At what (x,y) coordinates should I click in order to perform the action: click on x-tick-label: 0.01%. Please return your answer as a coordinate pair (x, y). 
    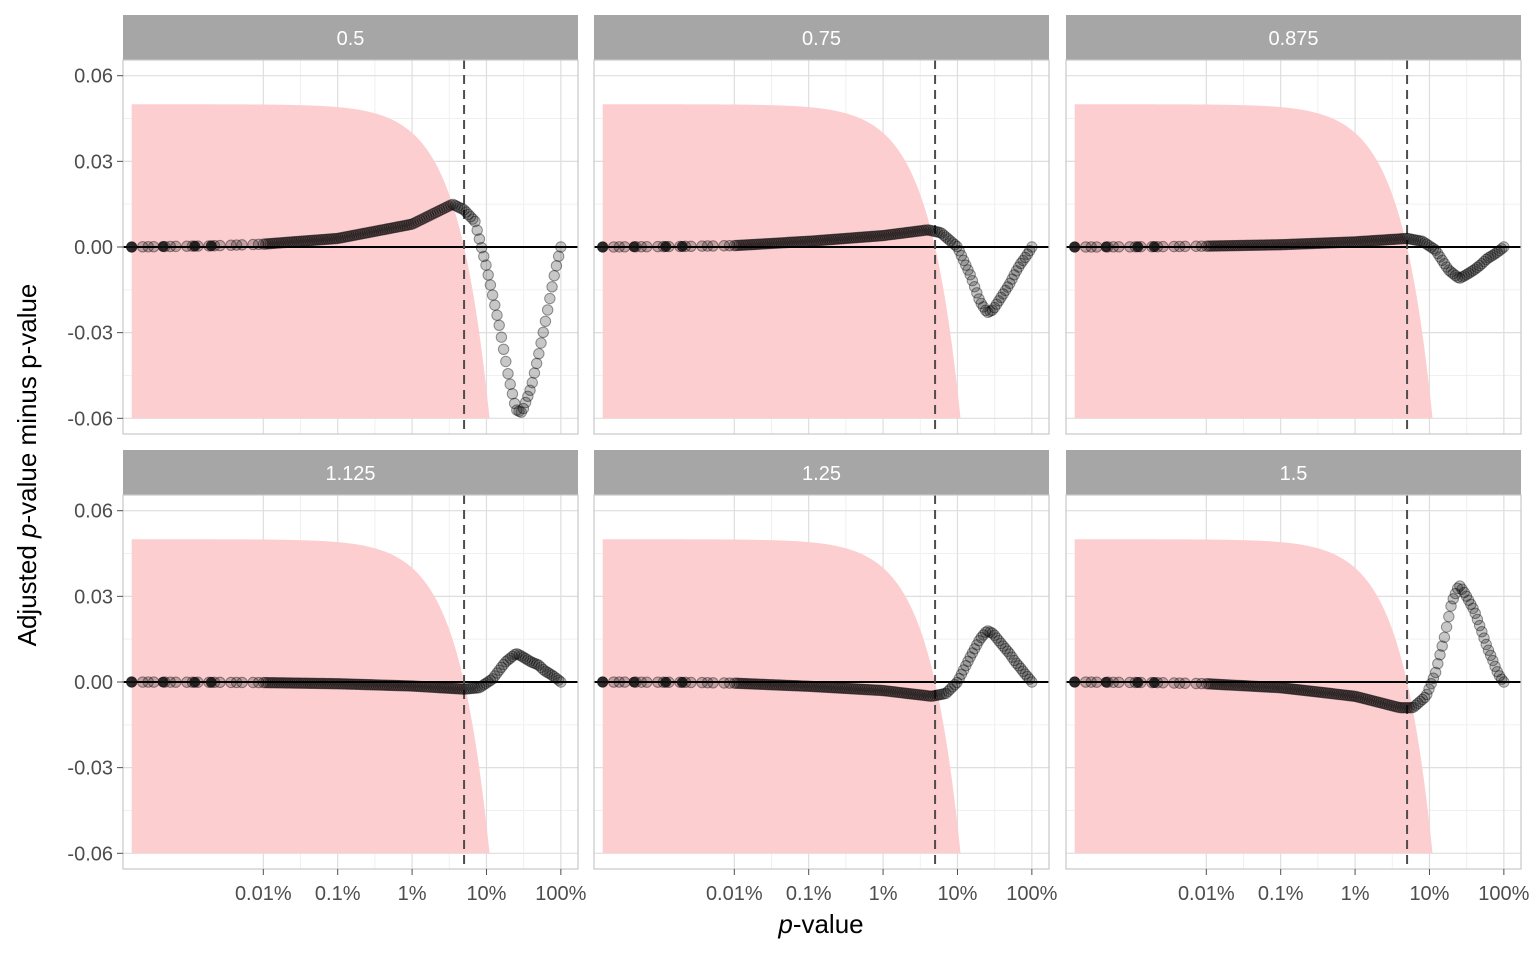
    Looking at the image, I should click on (1206, 894).